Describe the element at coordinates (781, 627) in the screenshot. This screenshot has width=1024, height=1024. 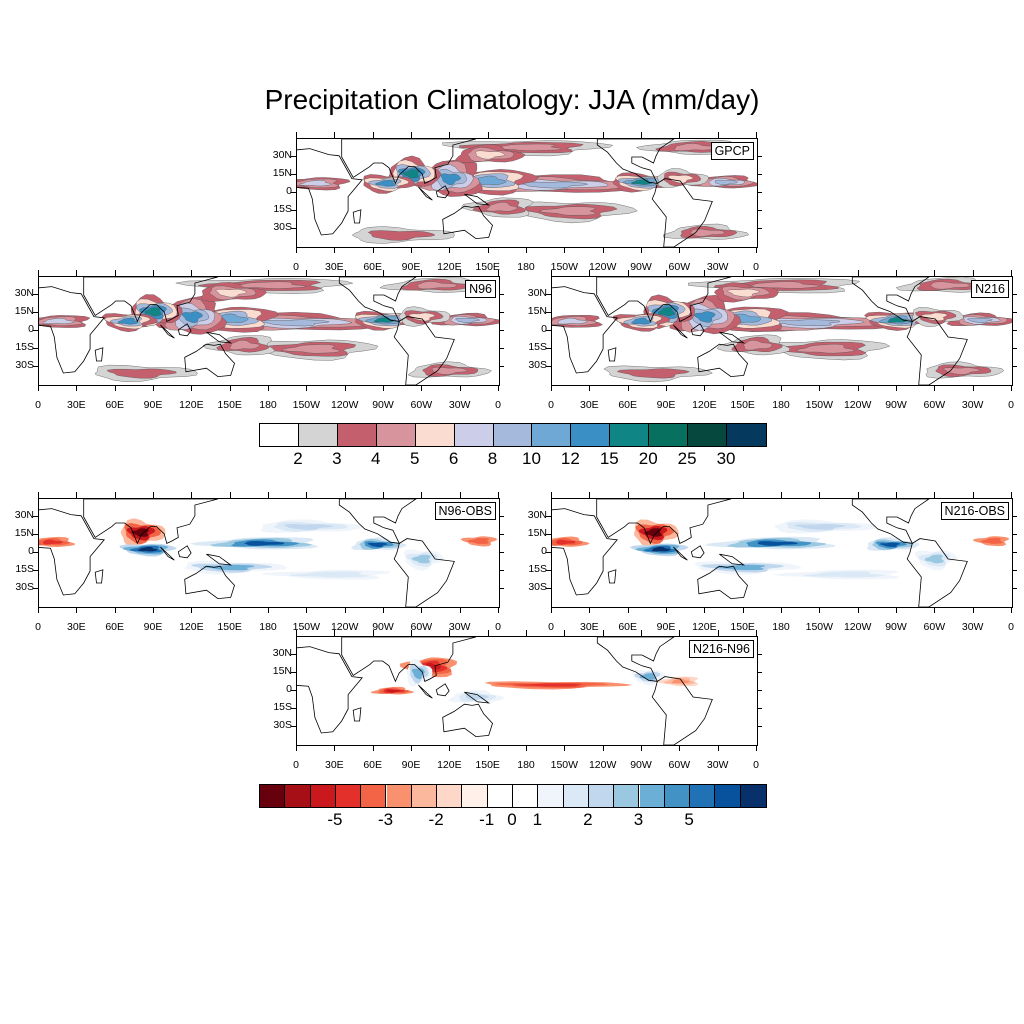
I see `lon-tick-label: 180` at that location.